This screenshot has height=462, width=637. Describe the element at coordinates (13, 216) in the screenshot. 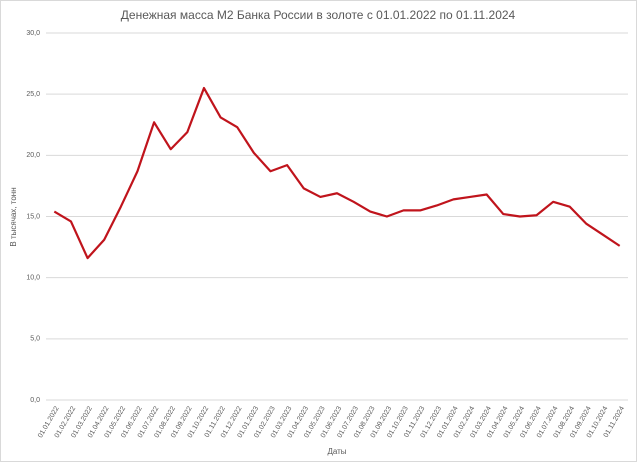

I see `y-axis-label: В тысячах, тонн` at that location.